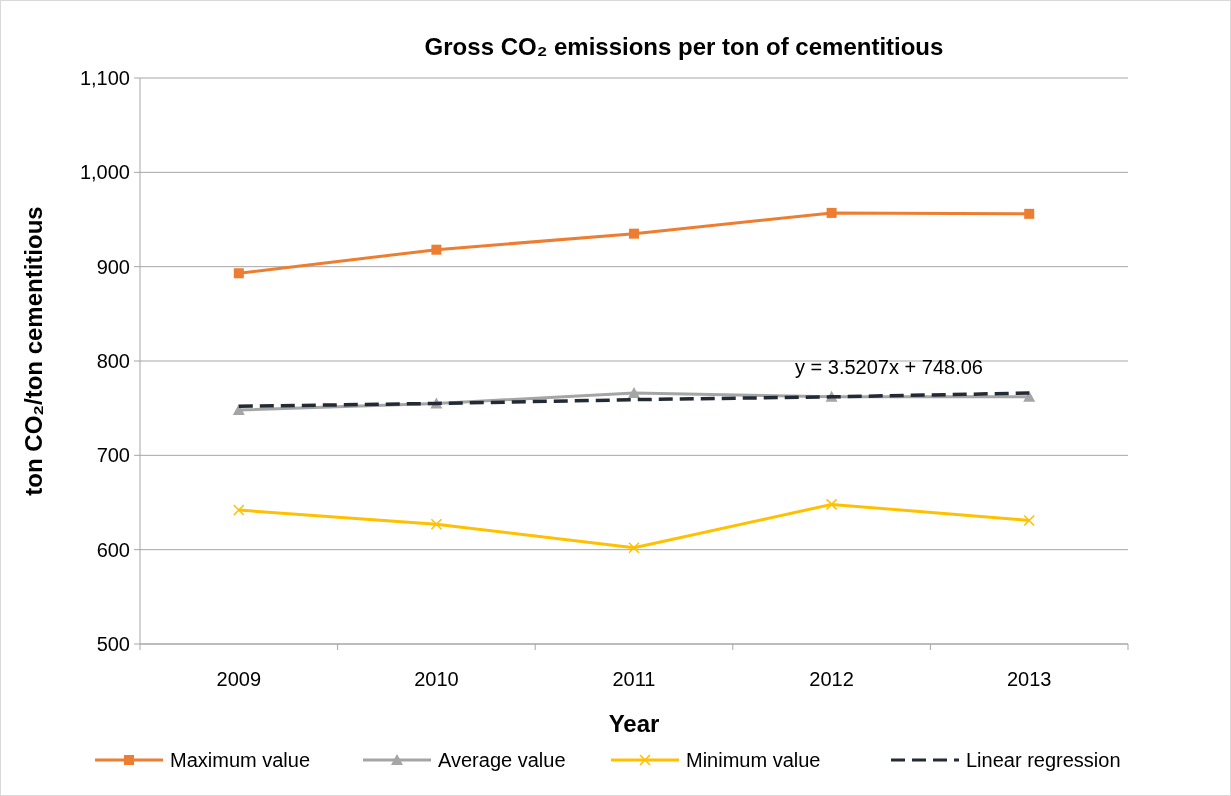 This screenshot has width=1231, height=796. I want to click on x-tick-label: 2010, so click(436, 679).